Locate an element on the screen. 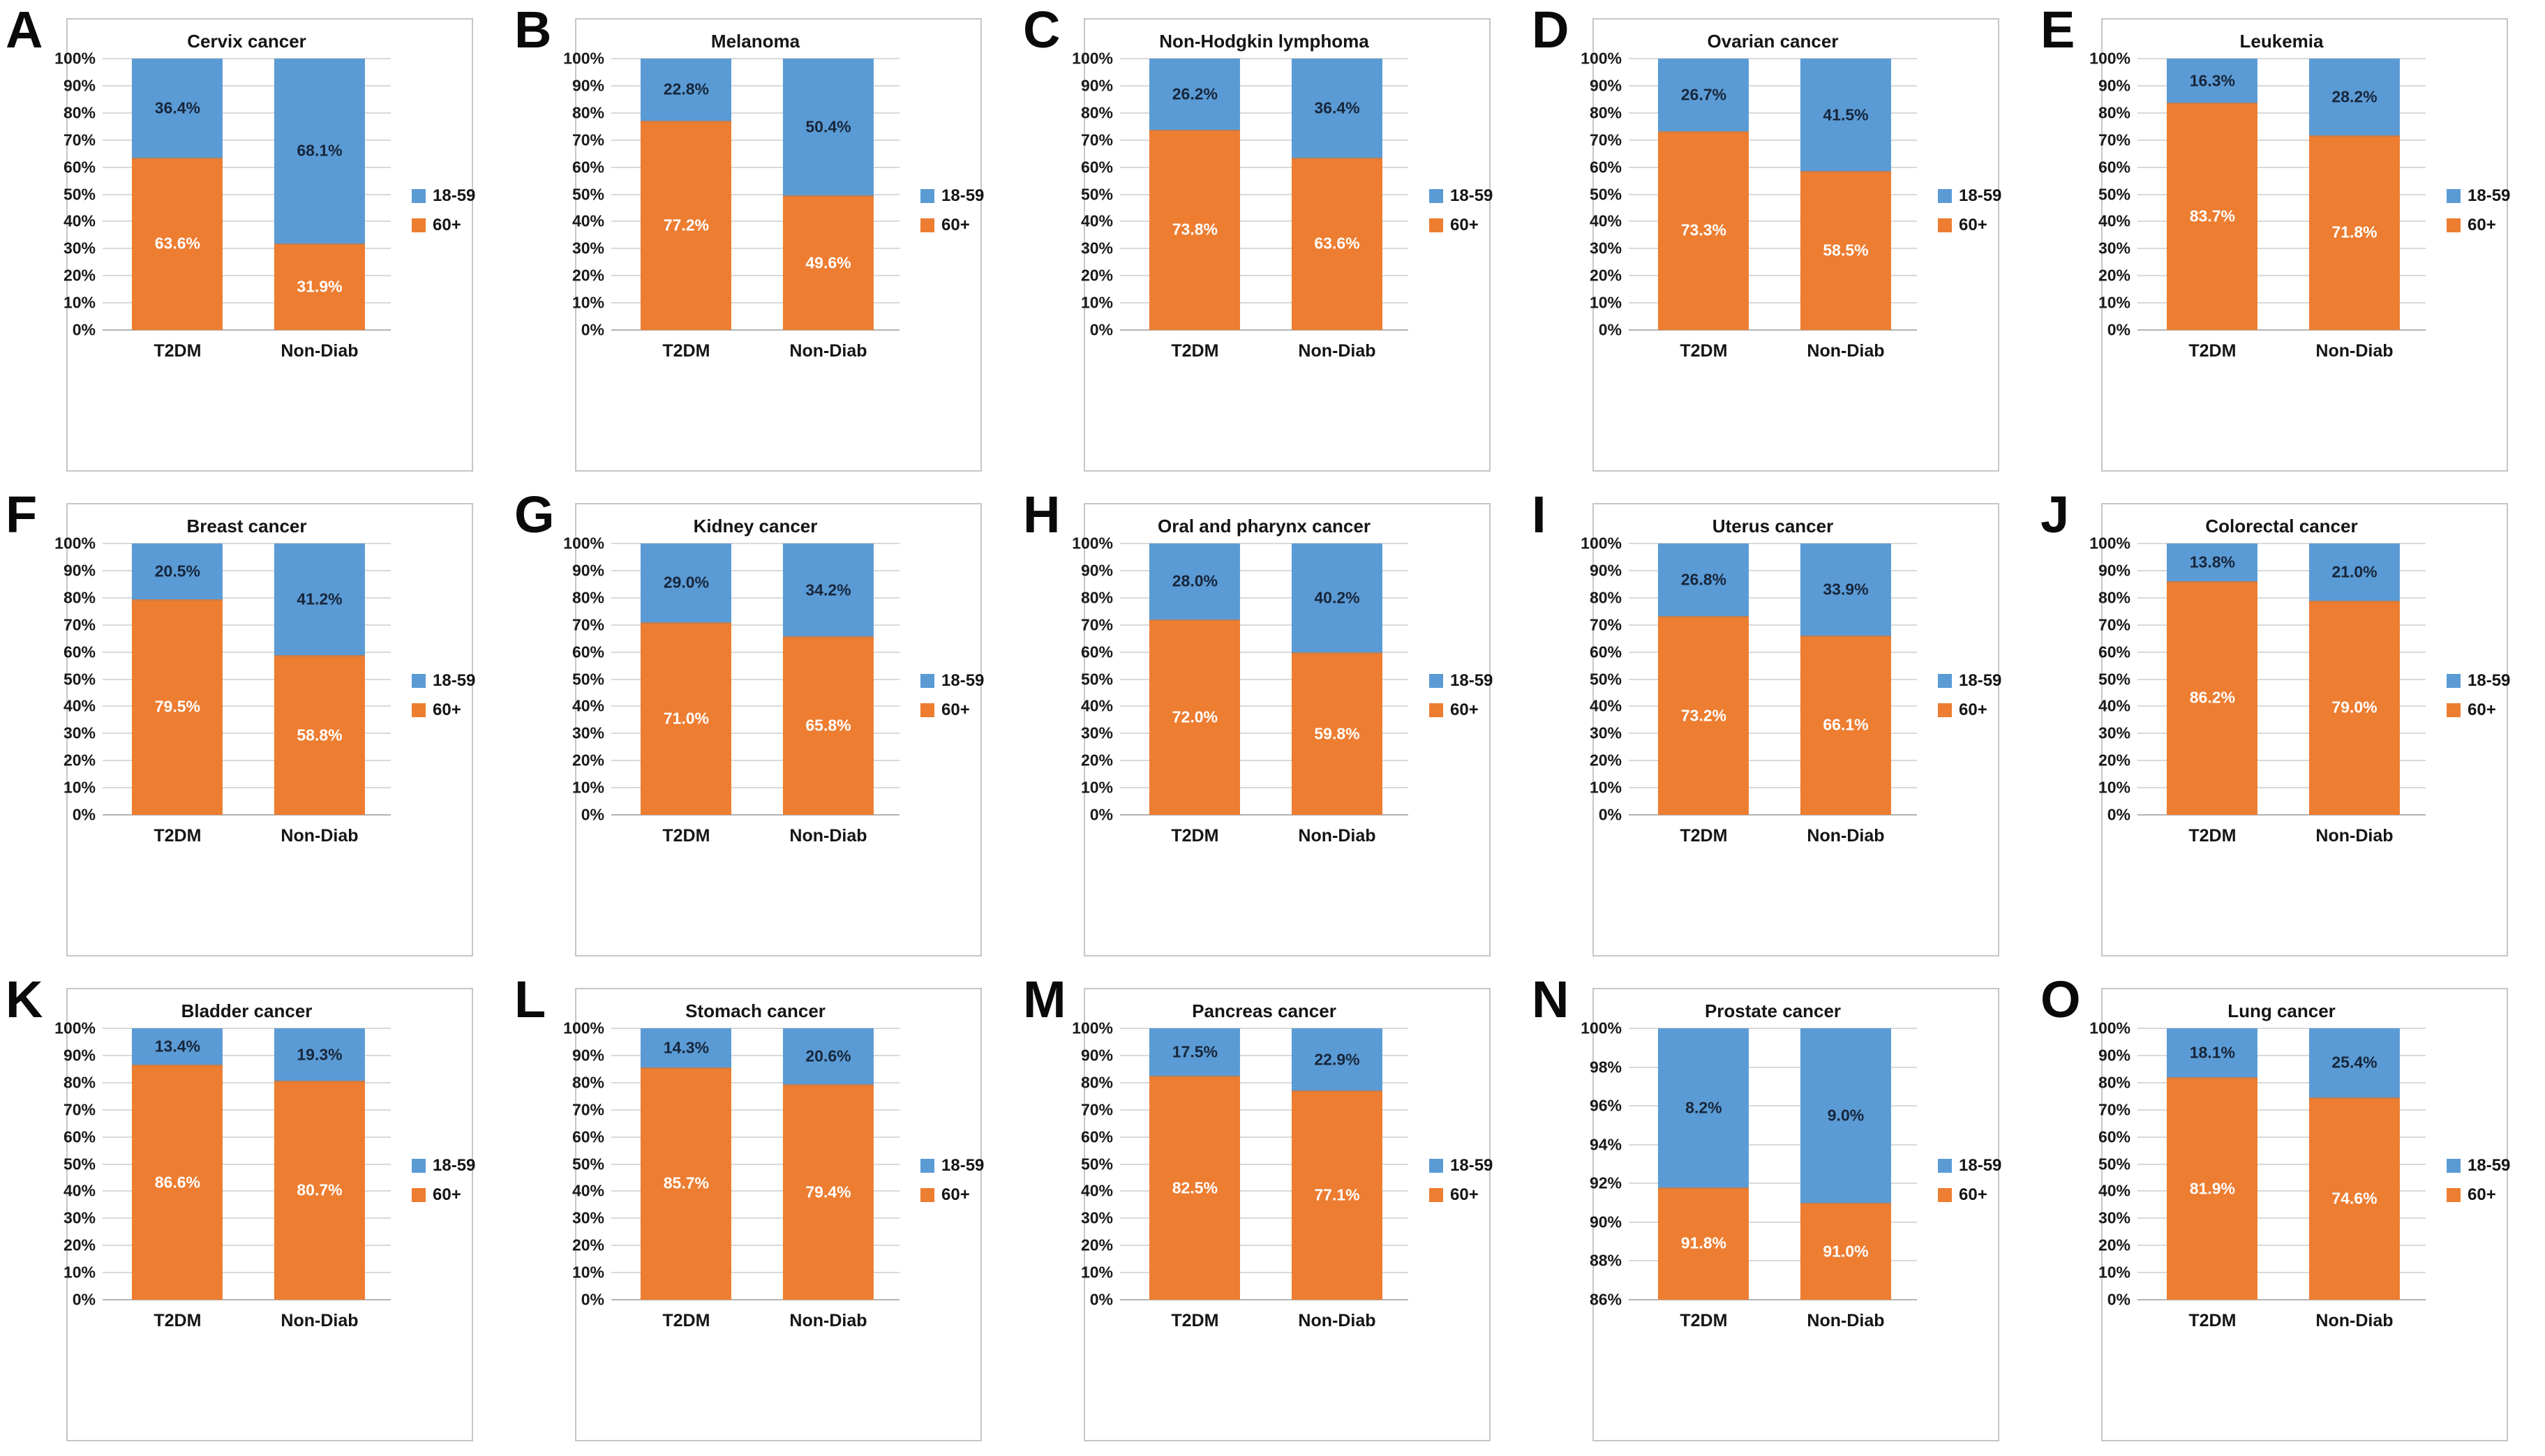  bar-t2dm: 13.4% 86.6% is located at coordinates (177, 1164).